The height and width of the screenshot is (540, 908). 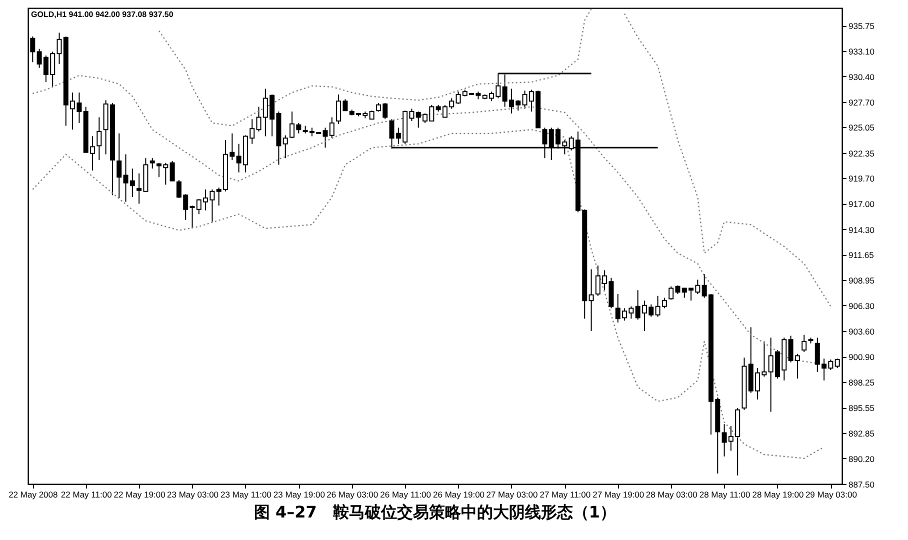 I want to click on y-tick-label: 933.10, so click(x=861, y=51).